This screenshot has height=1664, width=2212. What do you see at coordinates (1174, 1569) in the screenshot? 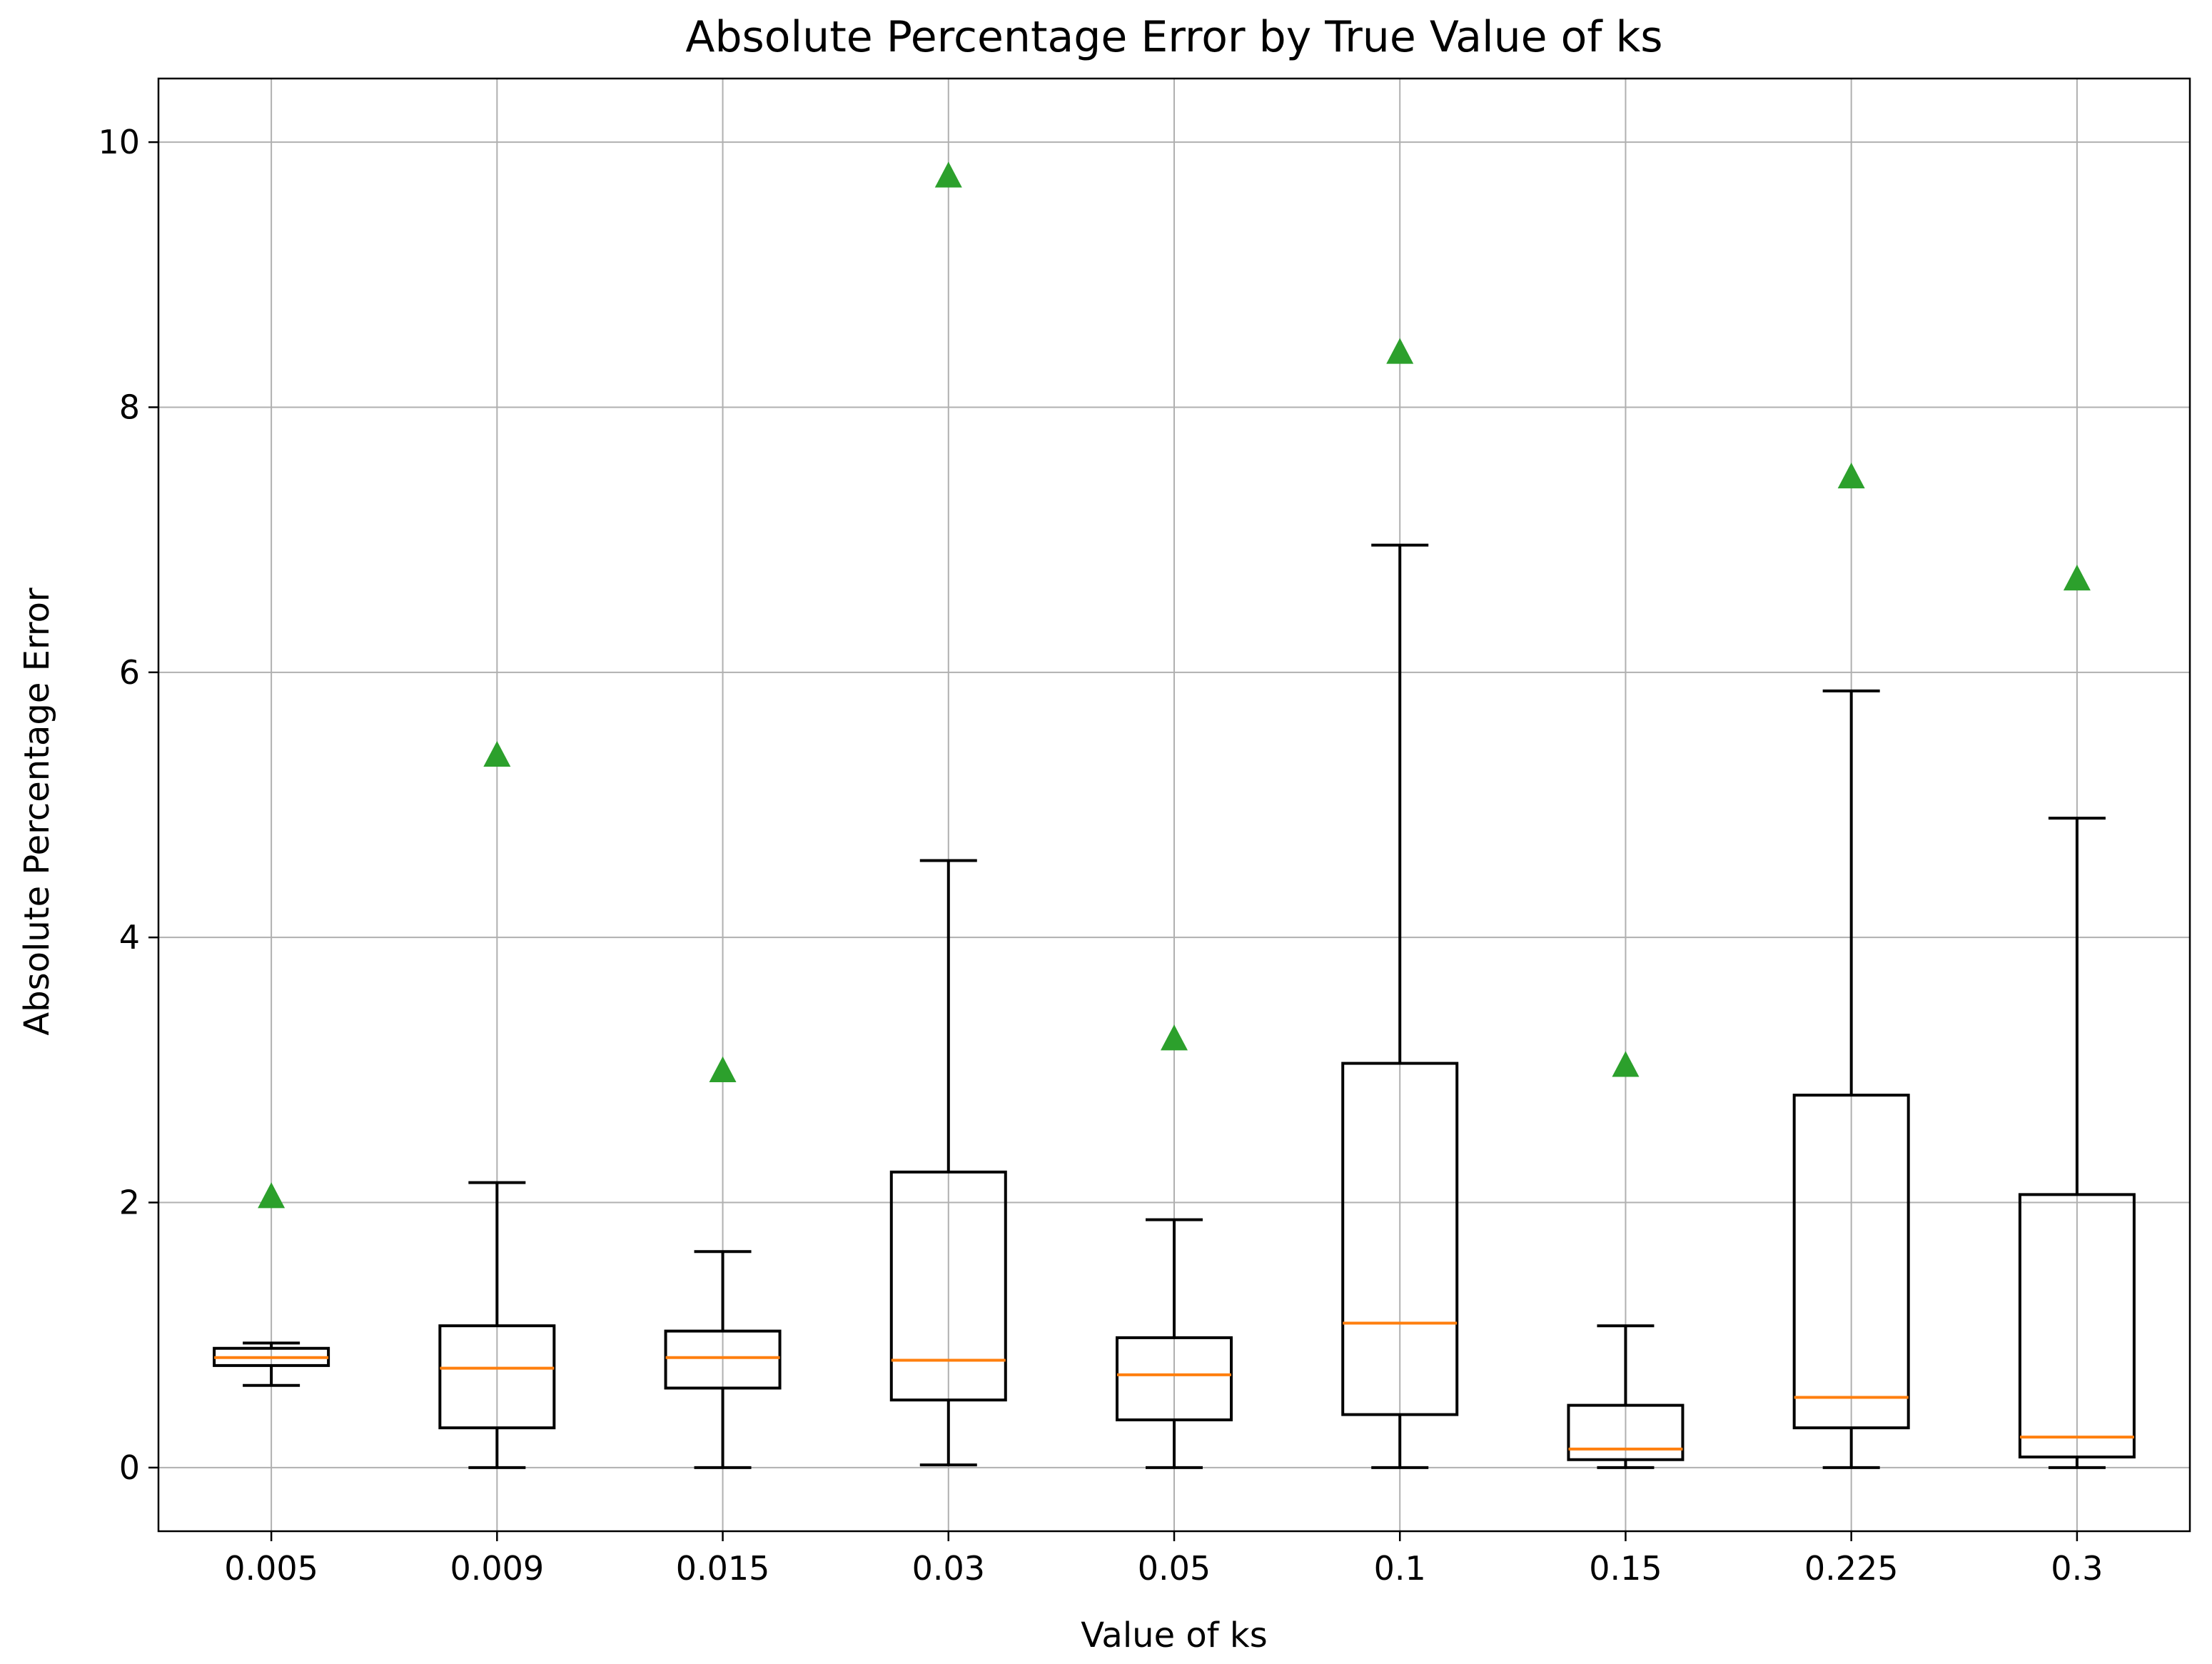
I see `x-tick-label: 0.05` at bounding box center [1174, 1569].